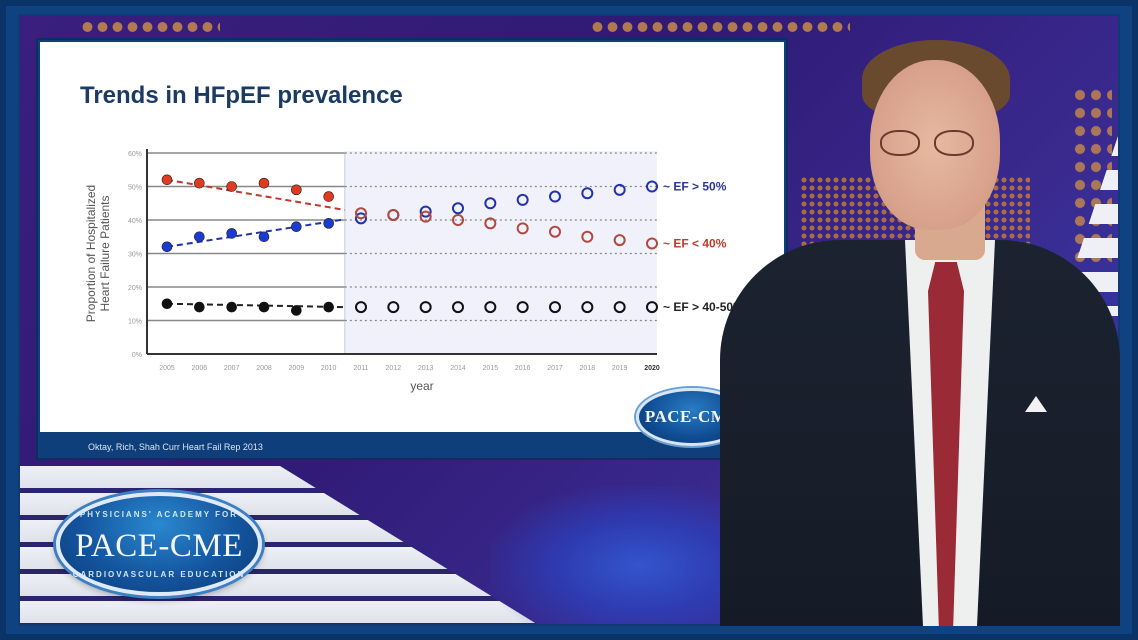  I want to click on logo-arc-top: PHYSICIANS' ACADEMY FOR, so click(159, 514).